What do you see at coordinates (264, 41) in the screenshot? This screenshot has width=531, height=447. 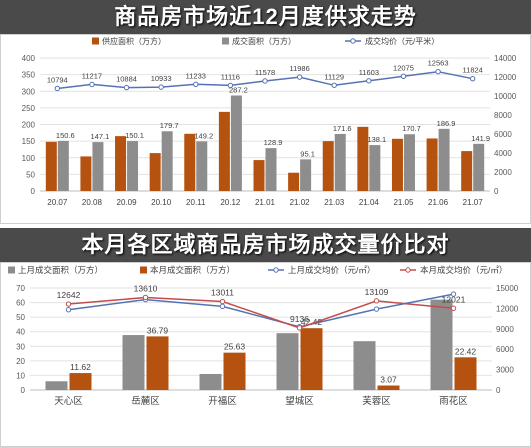 I see `legend-label-deal-area: 成交面积（万方）` at bounding box center [264, 41].